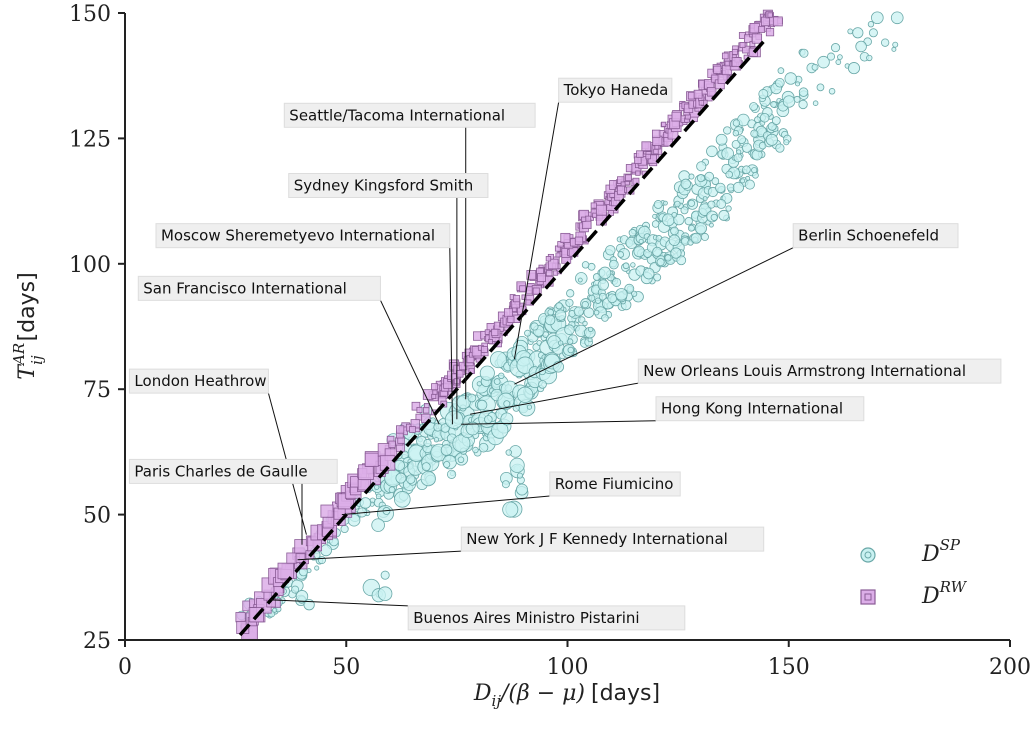 This screenshot has width=1035, height=735. I want to click on legend-entry-sp: DSP, so click(910, 551).